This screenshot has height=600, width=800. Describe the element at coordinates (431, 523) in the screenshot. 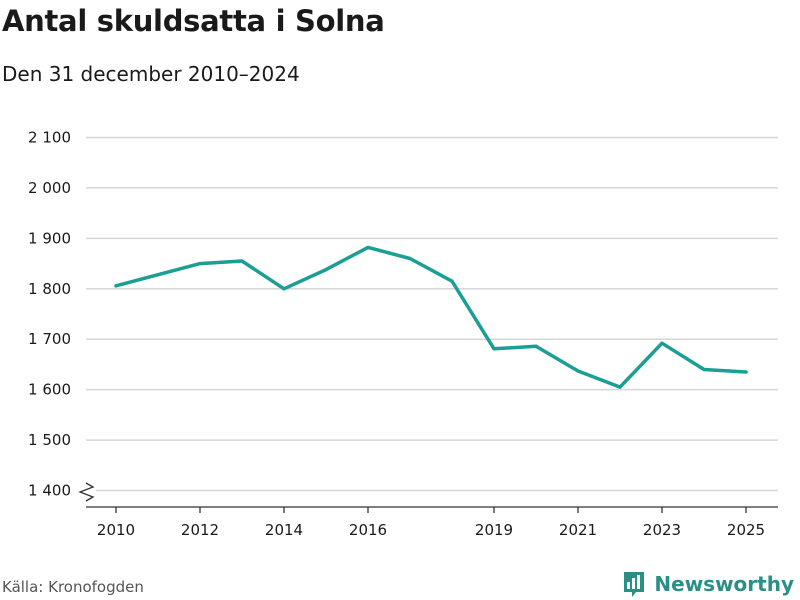

I see `x-axis-ticks: 2010 2012 2014 2016 2019 2021 2023 2025` at that location.